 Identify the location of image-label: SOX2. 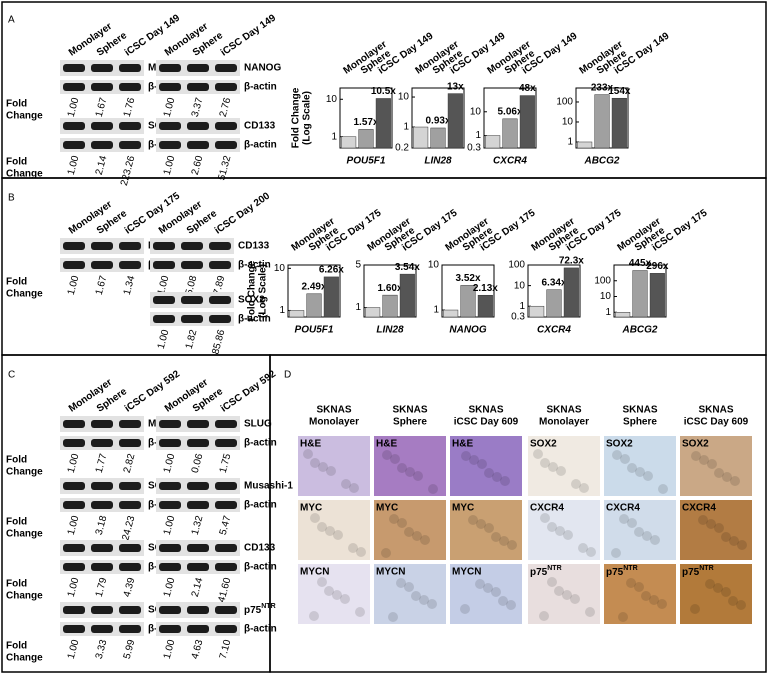
(619, 444).